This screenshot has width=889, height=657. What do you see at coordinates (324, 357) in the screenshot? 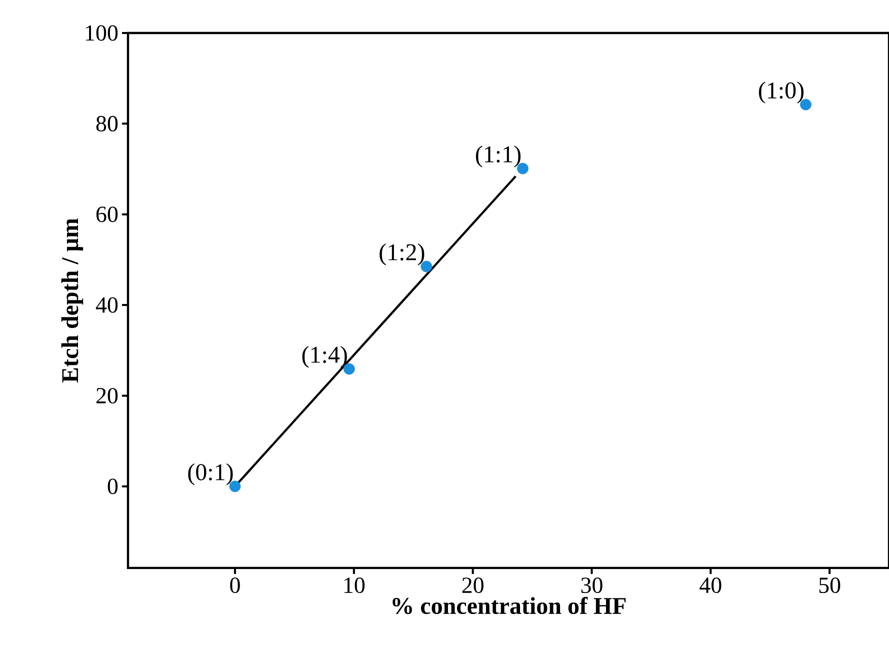
I see `annotation: (1:4)` at bounding box center [324, 357].